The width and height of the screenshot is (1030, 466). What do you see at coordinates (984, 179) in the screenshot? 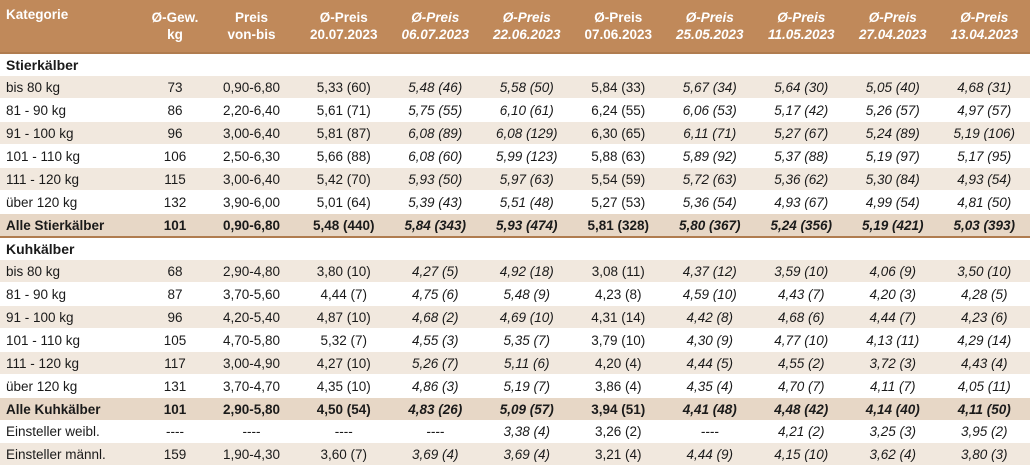
I see `table-cell: 4,93 (54)` at bounding box center [984, 179].